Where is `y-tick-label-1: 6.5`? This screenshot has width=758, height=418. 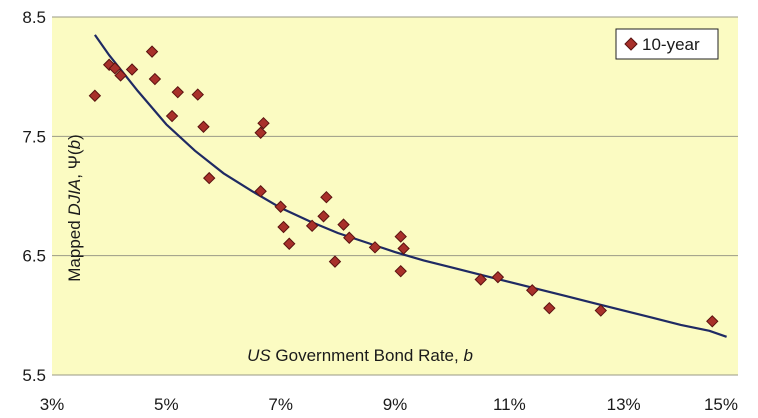 y-tick-label-1: 6.5 is located at coordinates (34, 256).